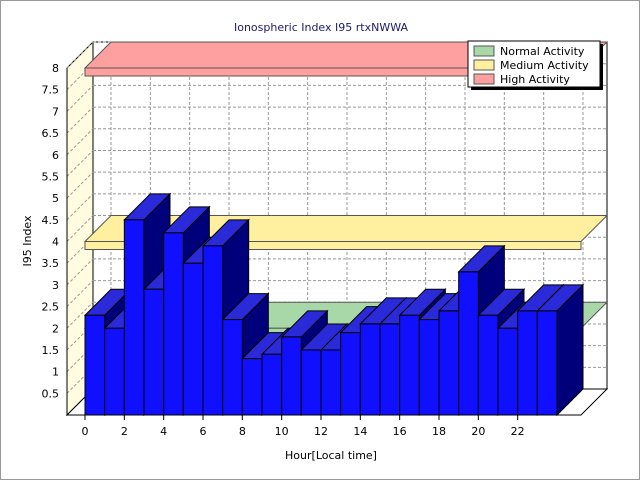 This screenshot has width=640, height=481. What do you see at coordinates (518, 431) in the screenshot?
I see `x-tick-label: 22` at bounding box center [518, 431].